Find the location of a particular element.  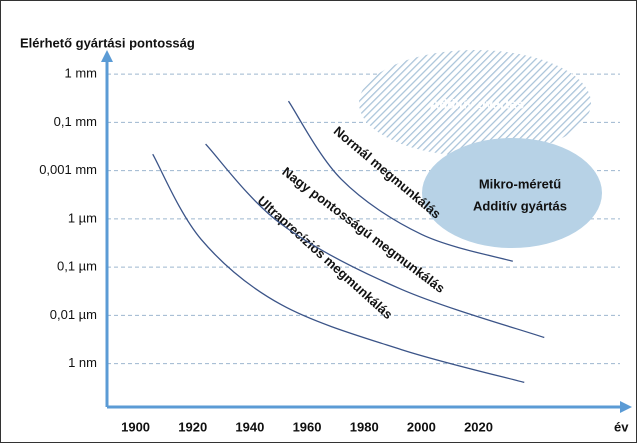

micro-additive-area is located at coordinates (512, 193).